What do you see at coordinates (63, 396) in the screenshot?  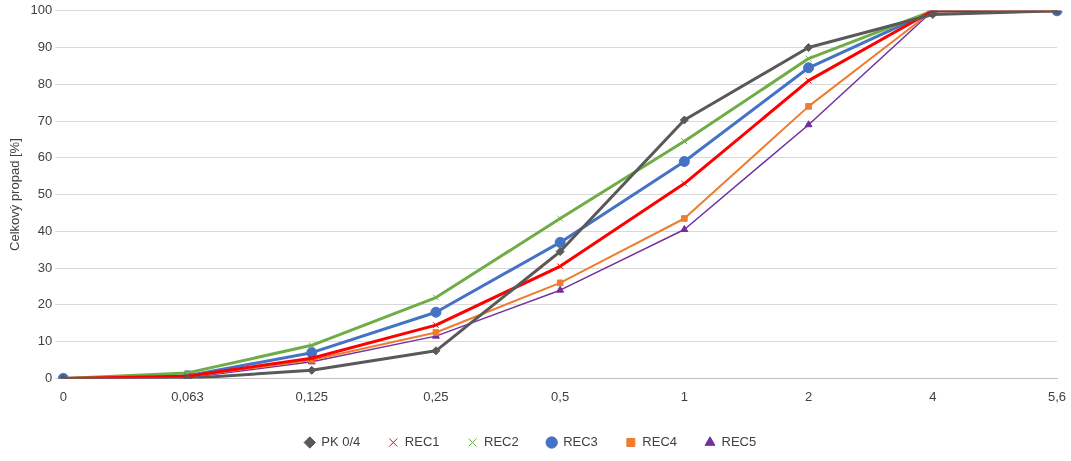 I see `x-tick-label: 0` at bounding box center [63, 396].